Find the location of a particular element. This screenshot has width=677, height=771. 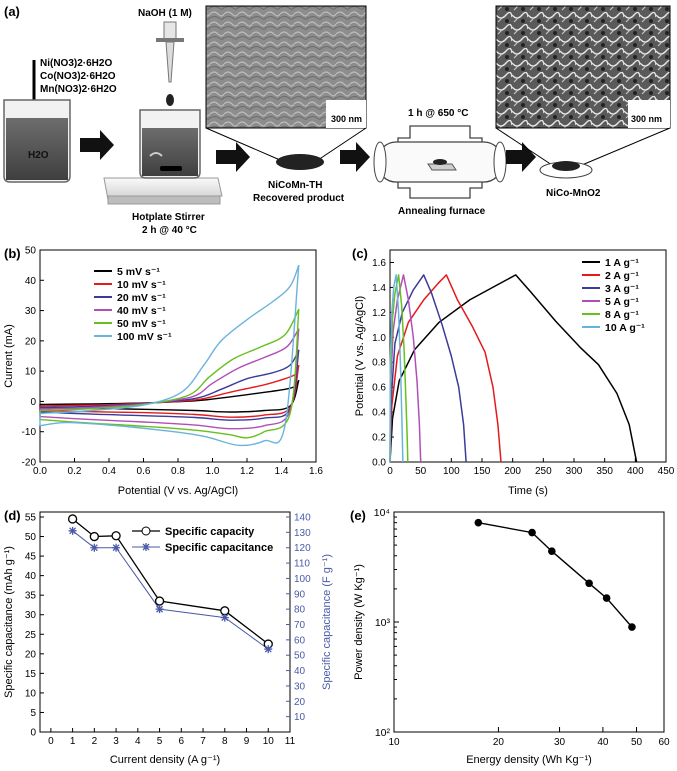

capacity-xtick-label: 3 is located at coordinates (116, 741).